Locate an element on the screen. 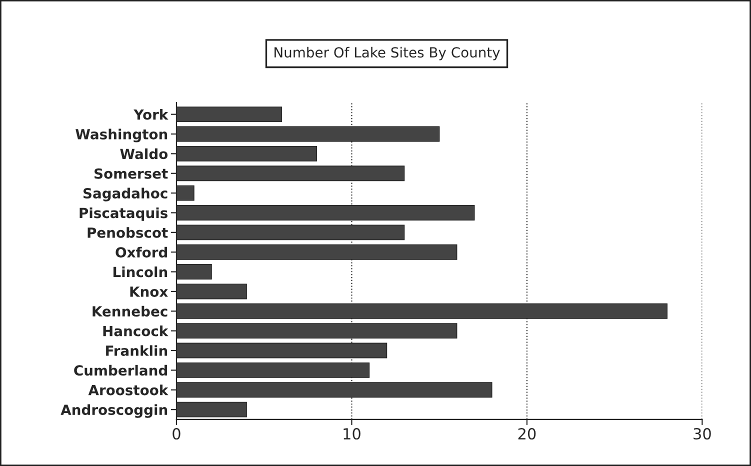  y-tick-label: Washington is located at coordinates (122, 135).